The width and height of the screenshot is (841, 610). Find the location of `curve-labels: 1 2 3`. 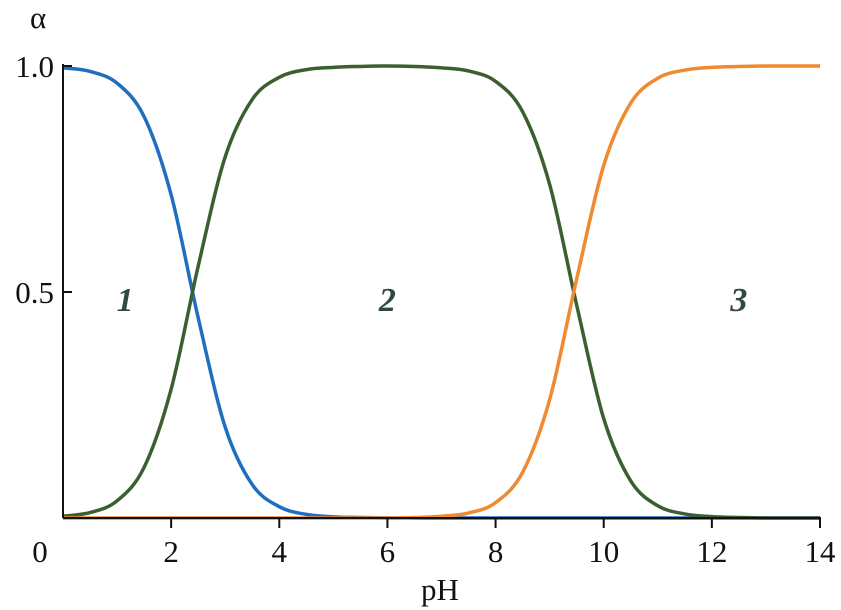

curve-labels: 1 2 3 is located at coordinates (432, 300).